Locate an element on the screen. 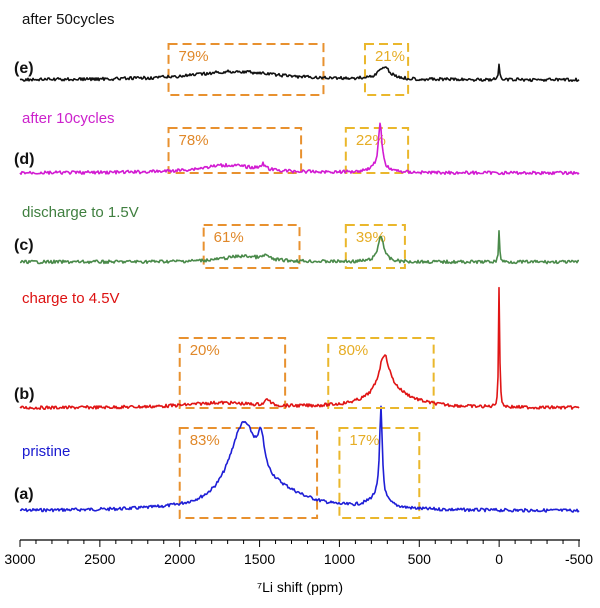 The image size is (600, 608). series-tag-b: (b) is located at coordinates (24, 394).